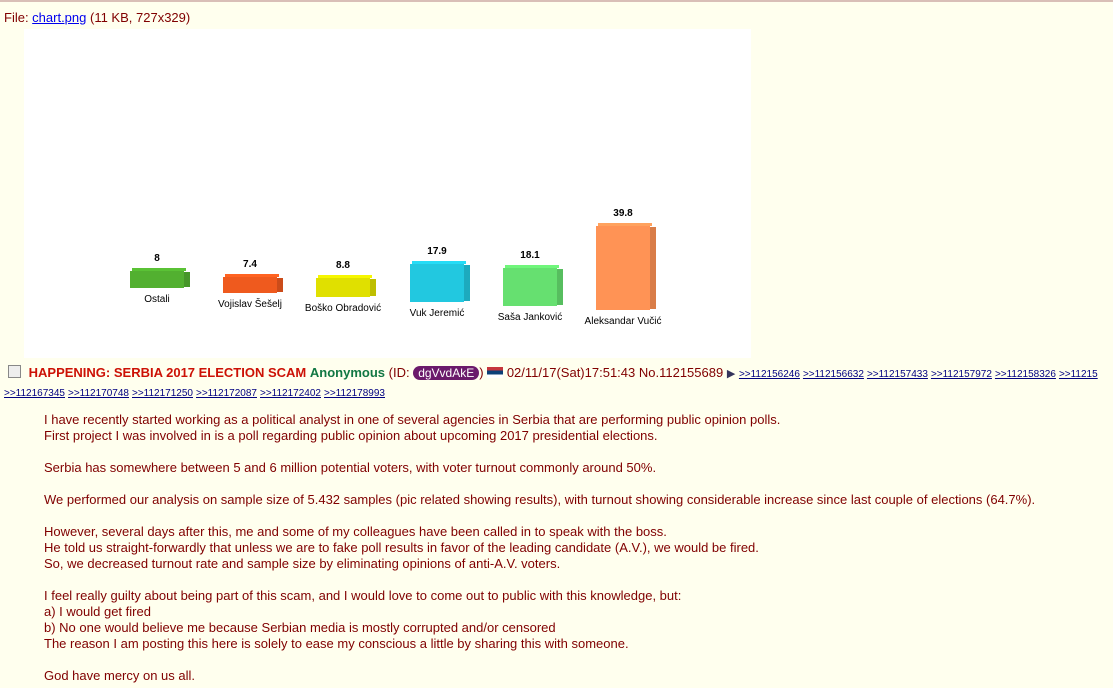 This screenshot has width=1113, height=688. Describe the element at coordinates (34, 393) in the screenshot. I see `backlink: >>112167345` at that location.